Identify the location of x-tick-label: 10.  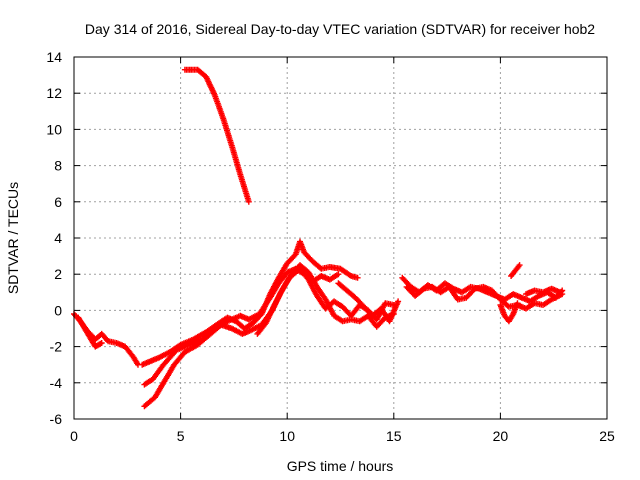
(287, 436).